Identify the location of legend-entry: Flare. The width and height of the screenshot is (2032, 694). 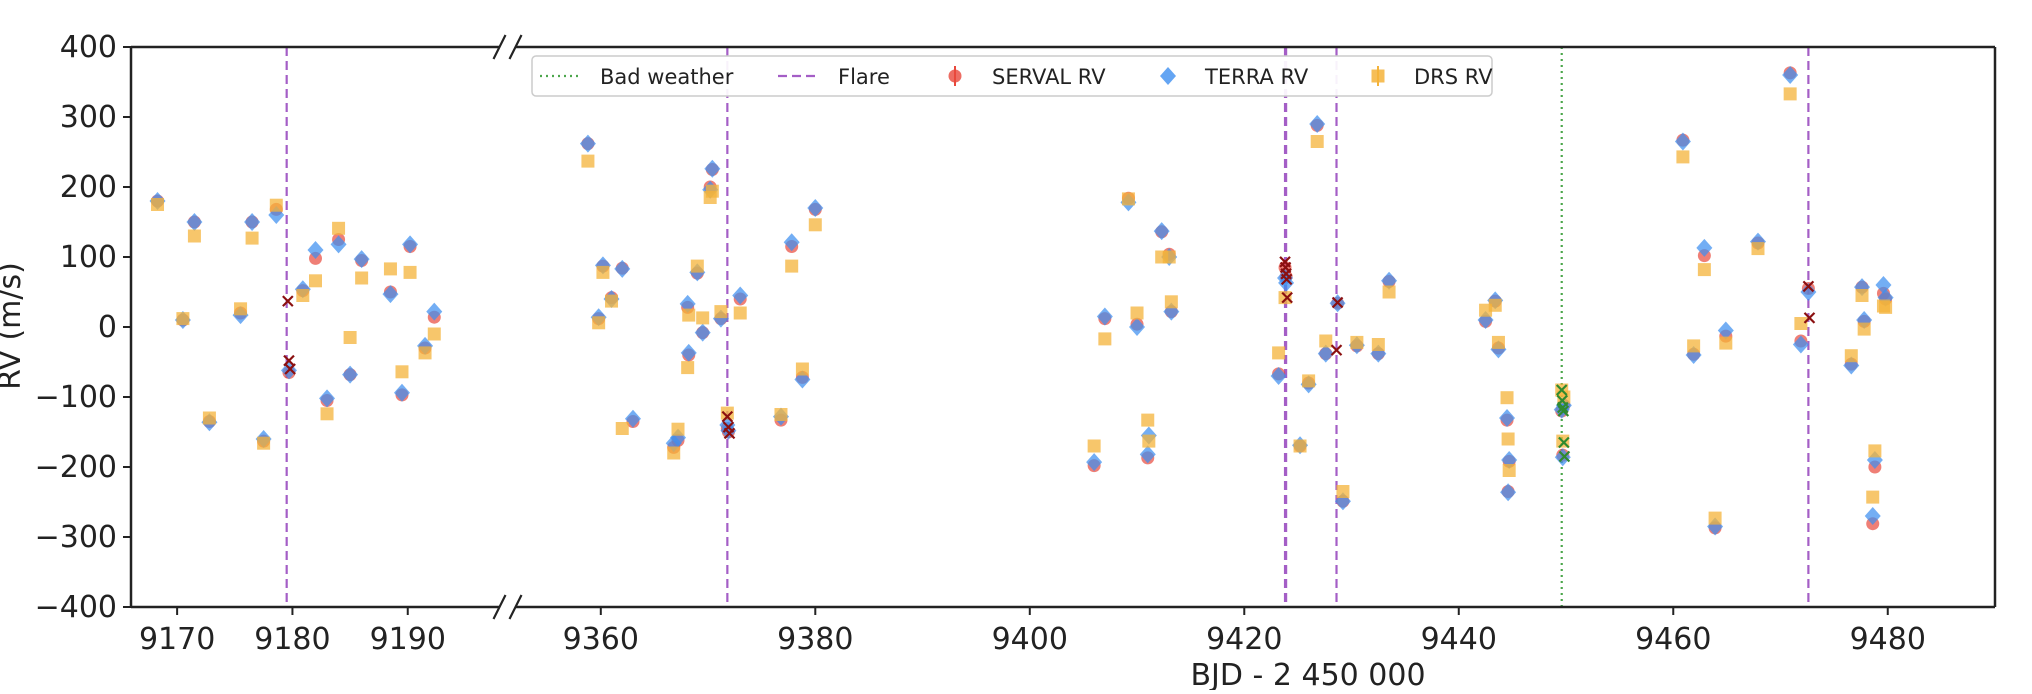
(834, 77).